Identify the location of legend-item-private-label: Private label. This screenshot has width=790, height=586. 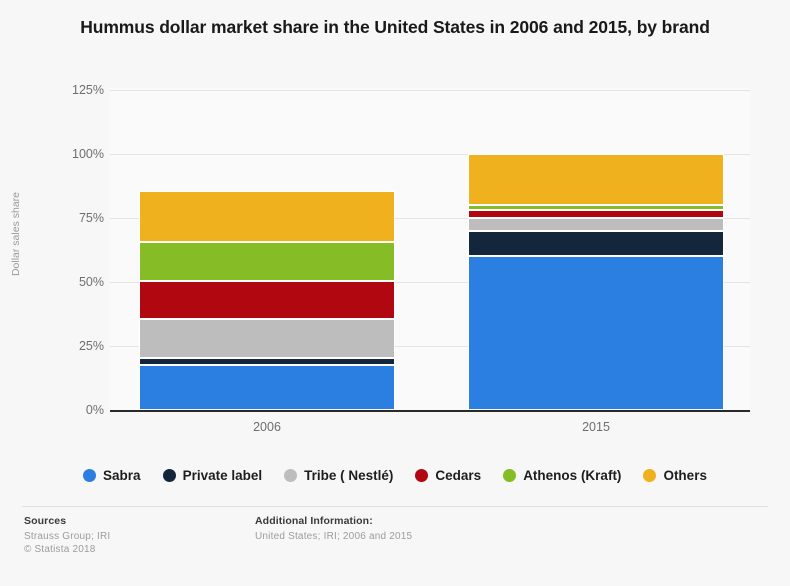
(212, 475).